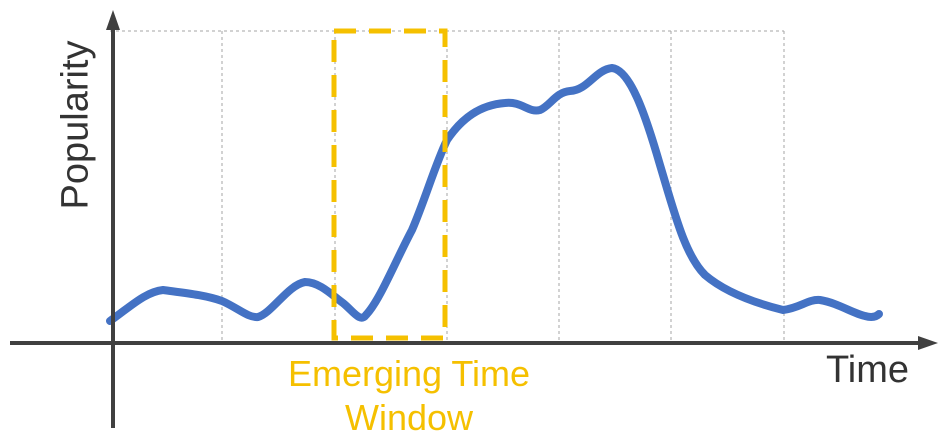  I want to click on emerging-window-label-line-1: Emerging Time, so click(409, 373).